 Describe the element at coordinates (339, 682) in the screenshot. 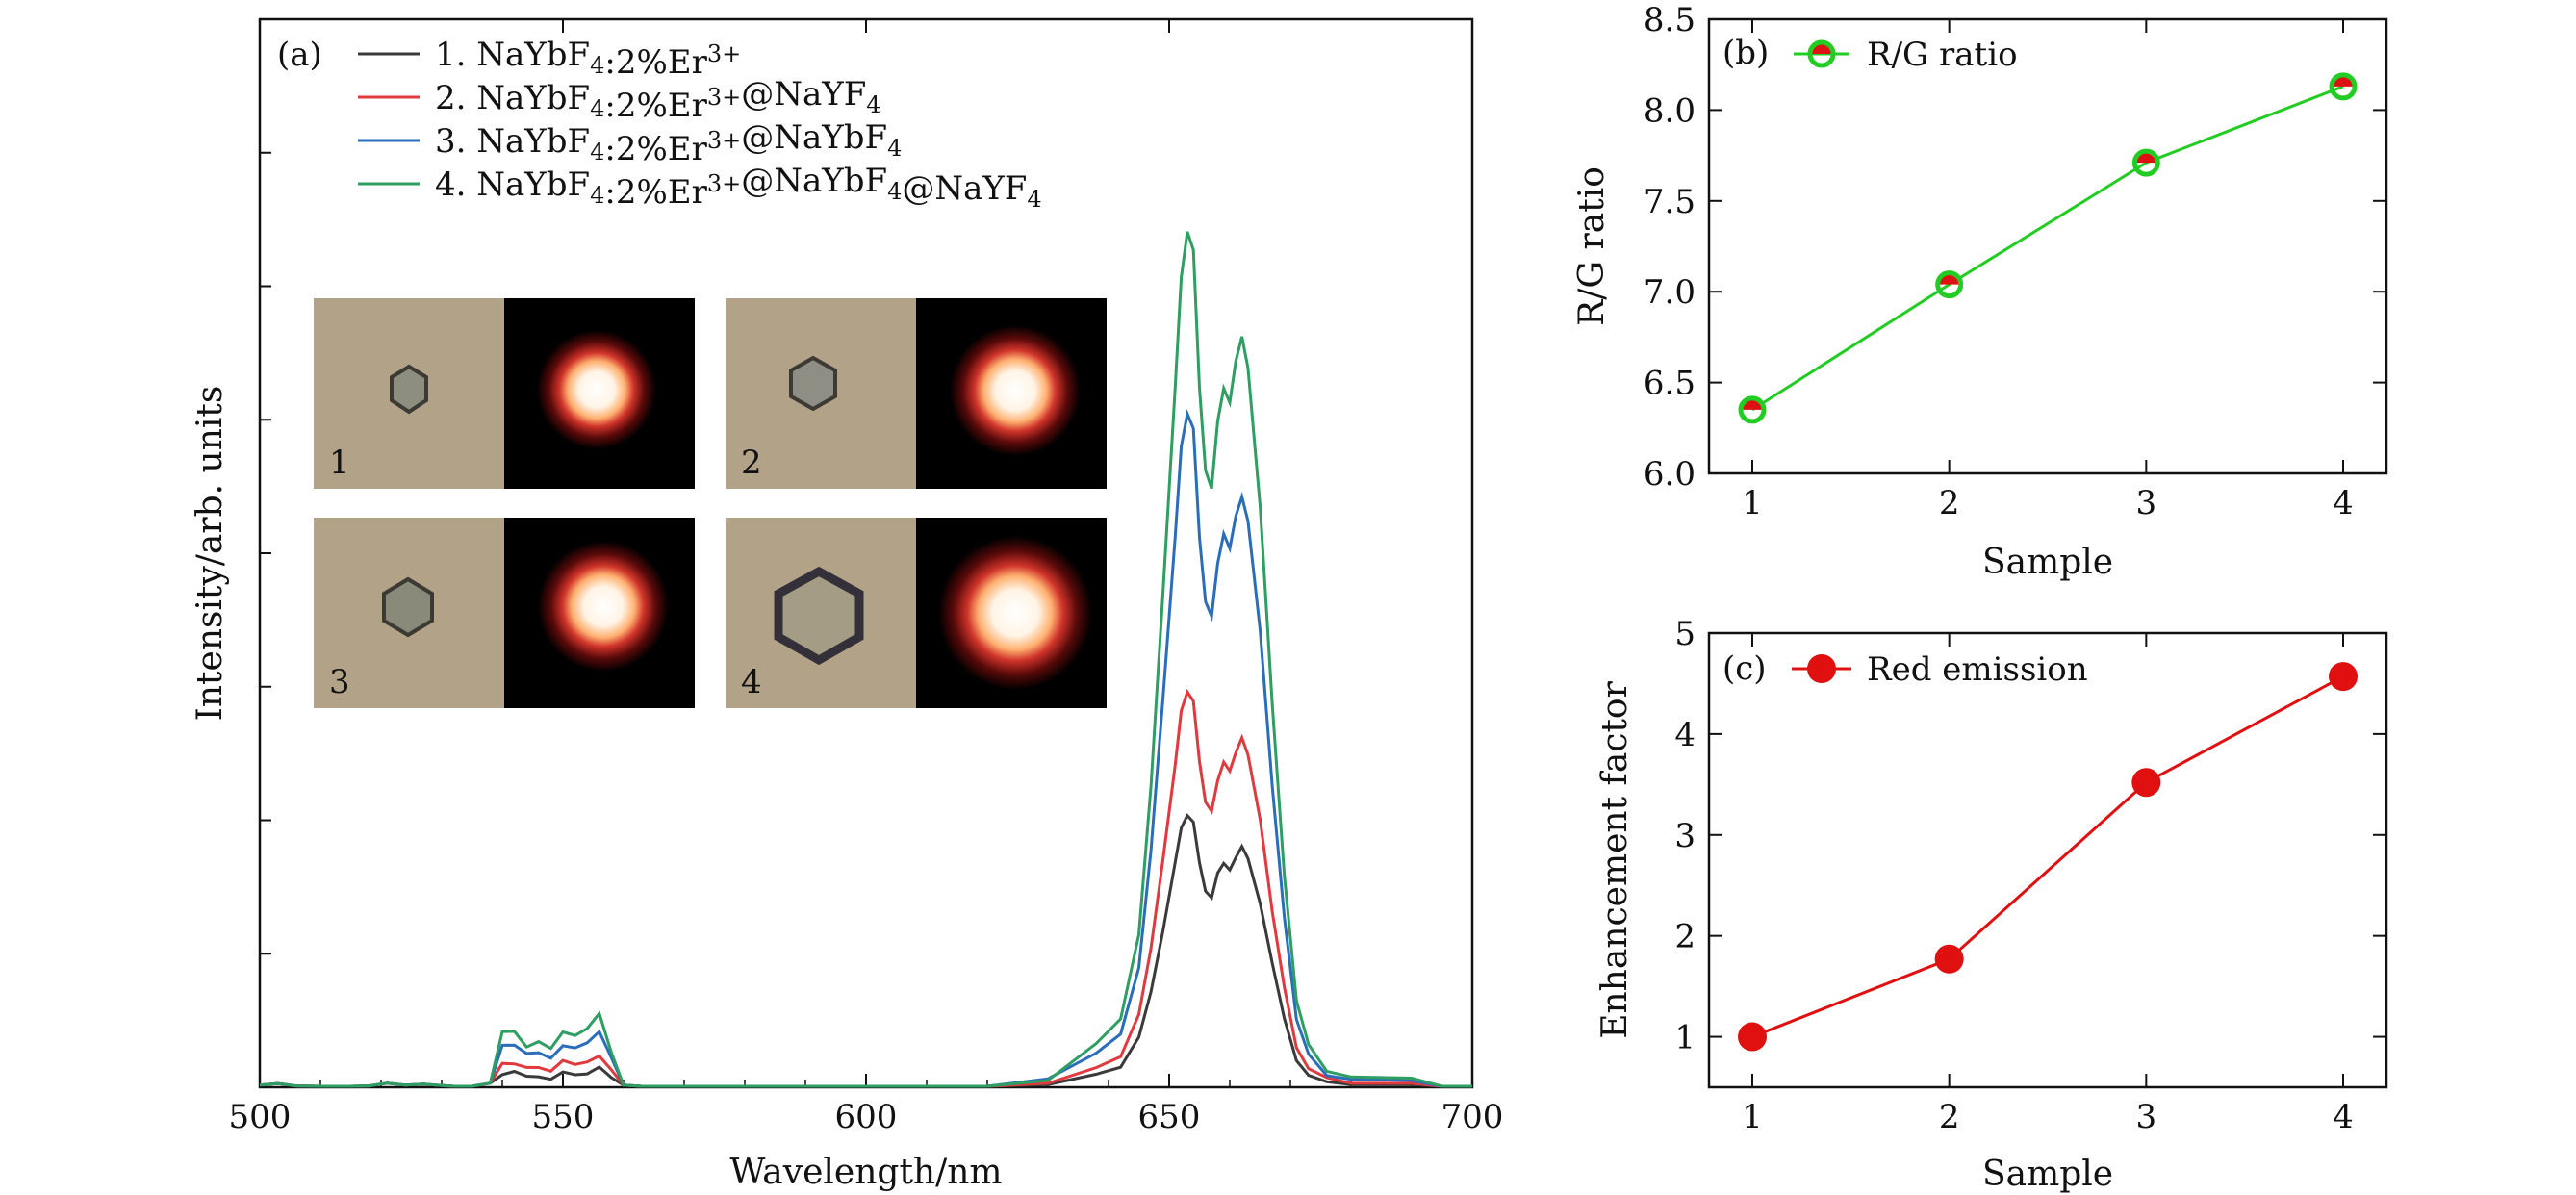

I see `inset-number: 3` at that location.